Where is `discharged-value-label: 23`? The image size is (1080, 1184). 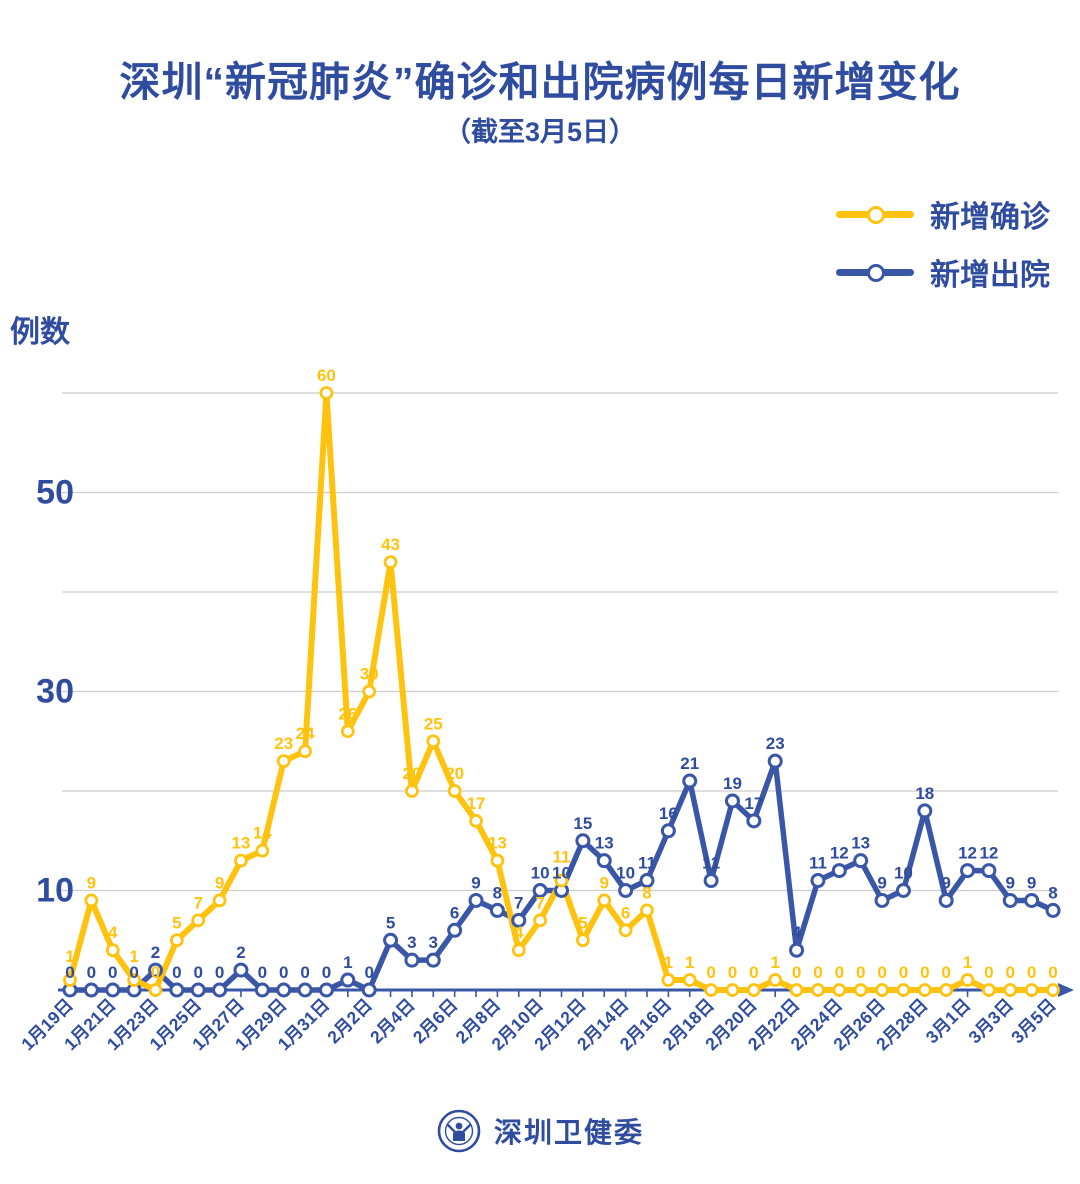 discharged-value-label: 23 is located at coordinates (775, 743).